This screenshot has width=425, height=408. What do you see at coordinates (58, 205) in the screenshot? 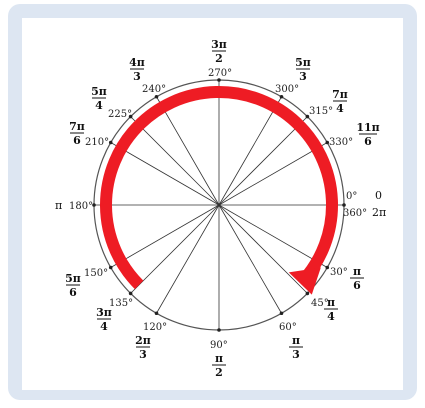
I see `label-rad-pi: π` at bounding box center [58, 205].